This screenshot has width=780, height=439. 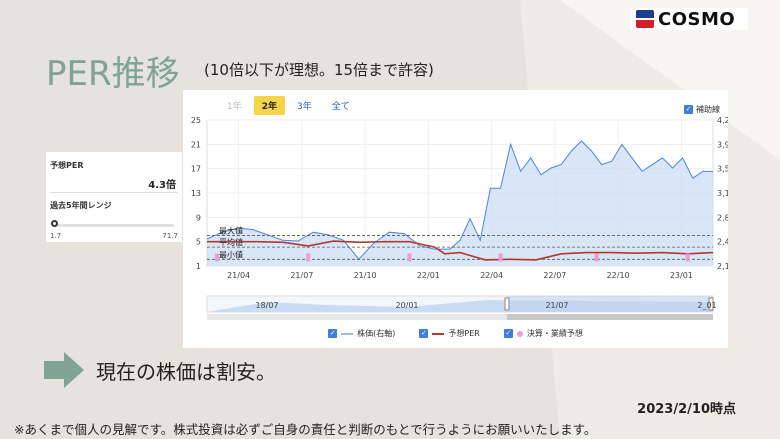 I want to click on aux-line-toggle: ✓ 補助線, so click(x=702, y=109).